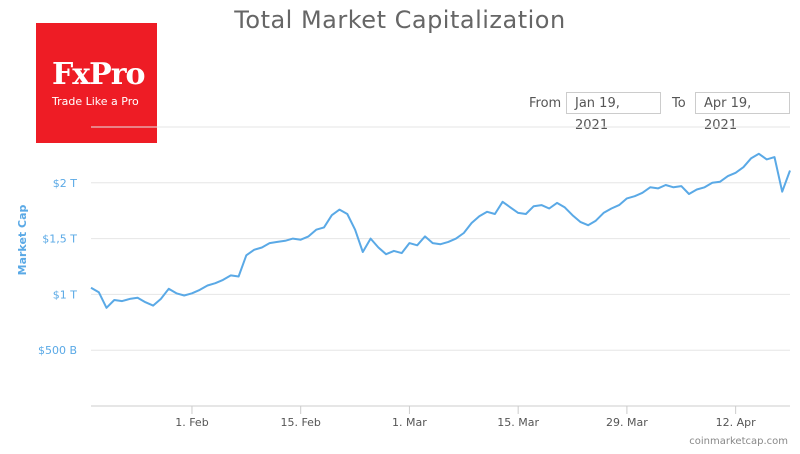  Describe the element at coordinates (679, 103) in the screenshot. I see `to-label: To` at that location.